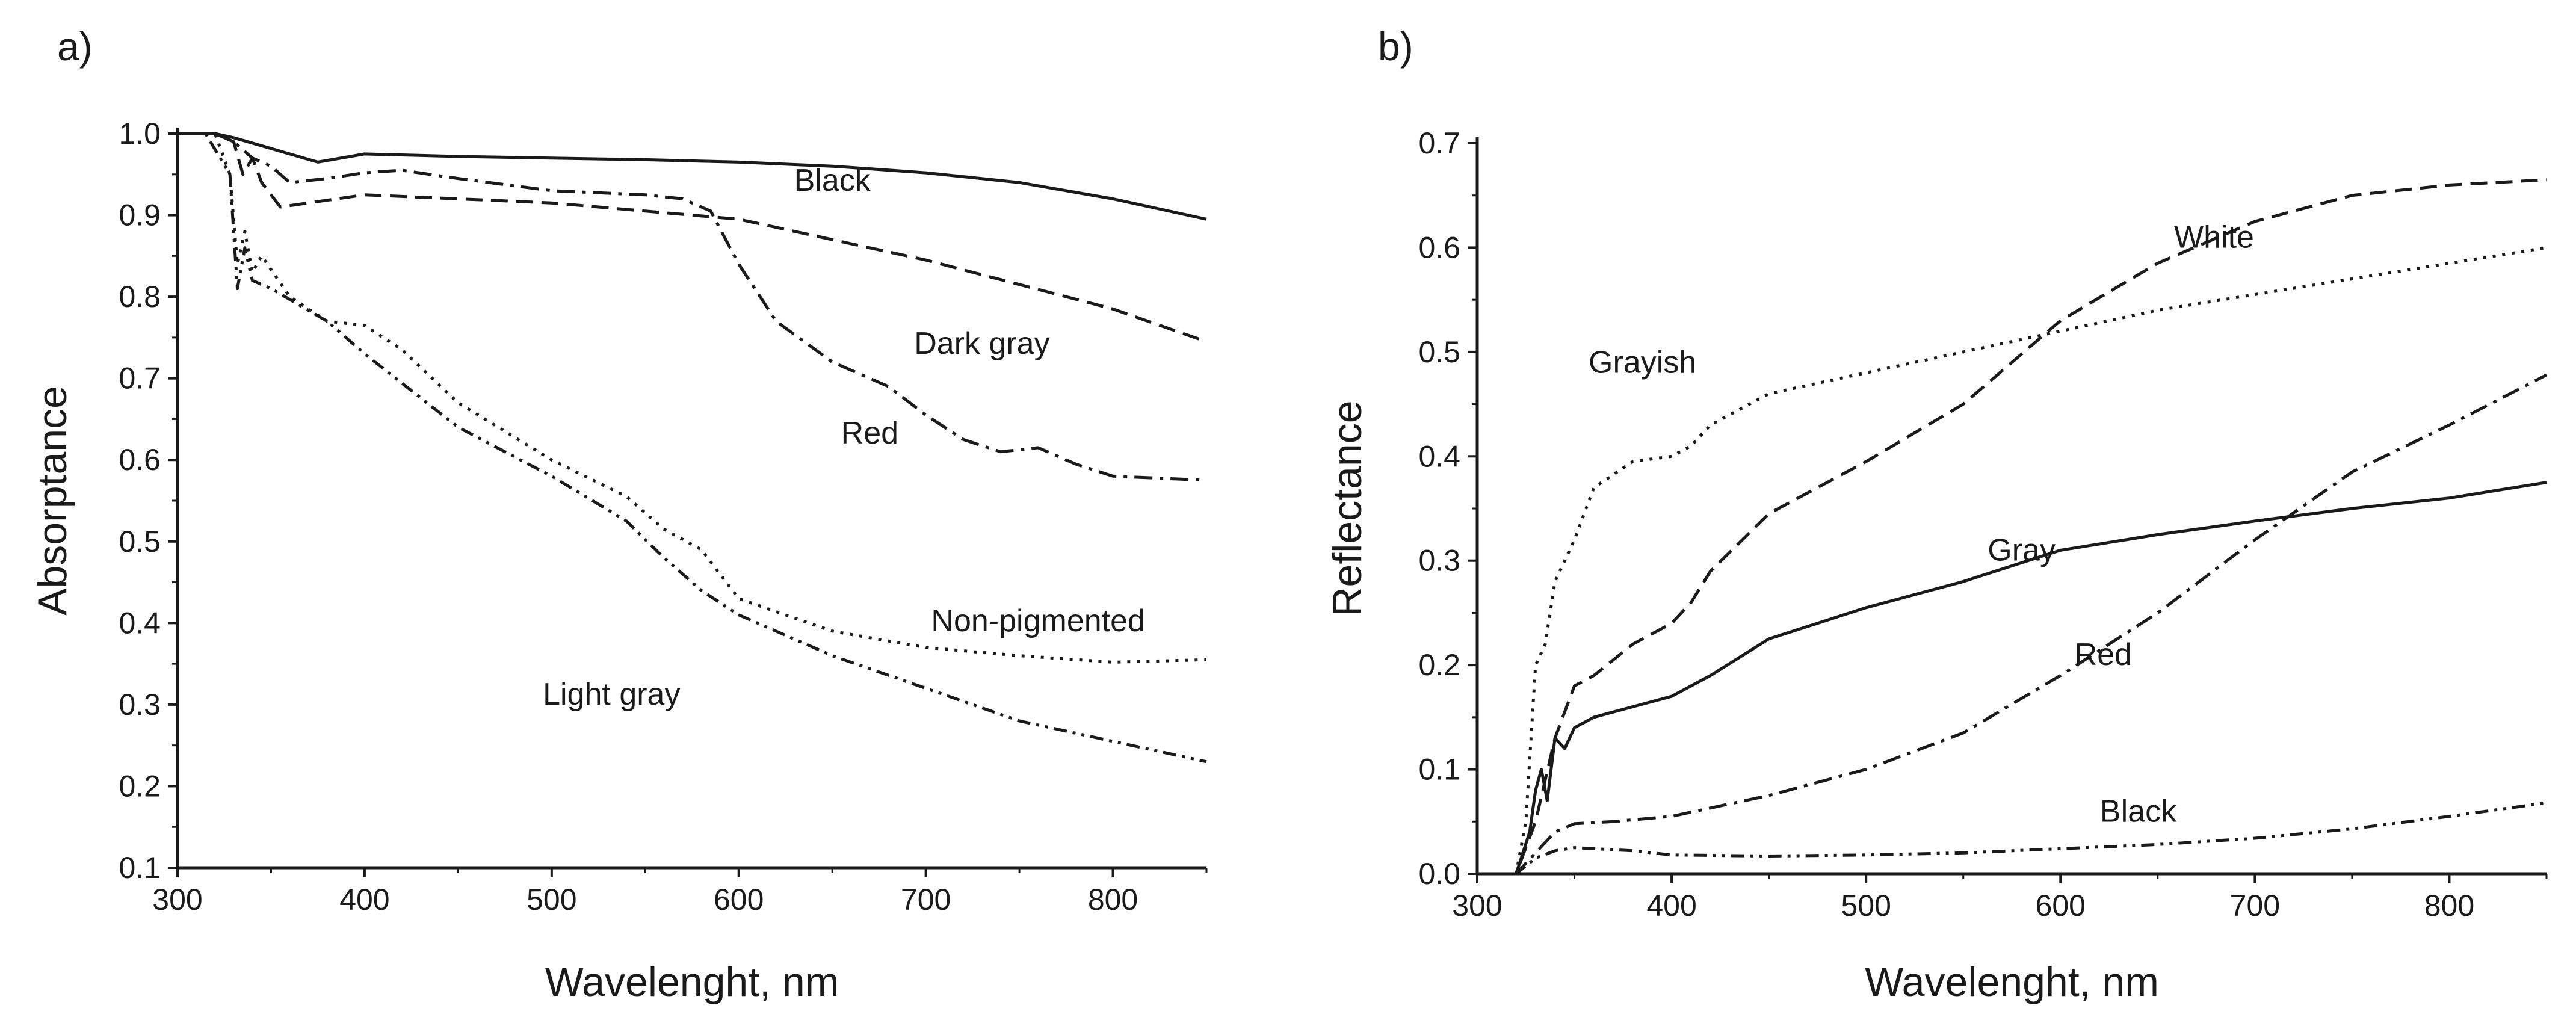 The height and width of the screenshot is (1023, 2576). What do you see at coordinates (2214, 238) in the screenshot?
I see `series-label-white: White` at bounding box center [2214, 238].